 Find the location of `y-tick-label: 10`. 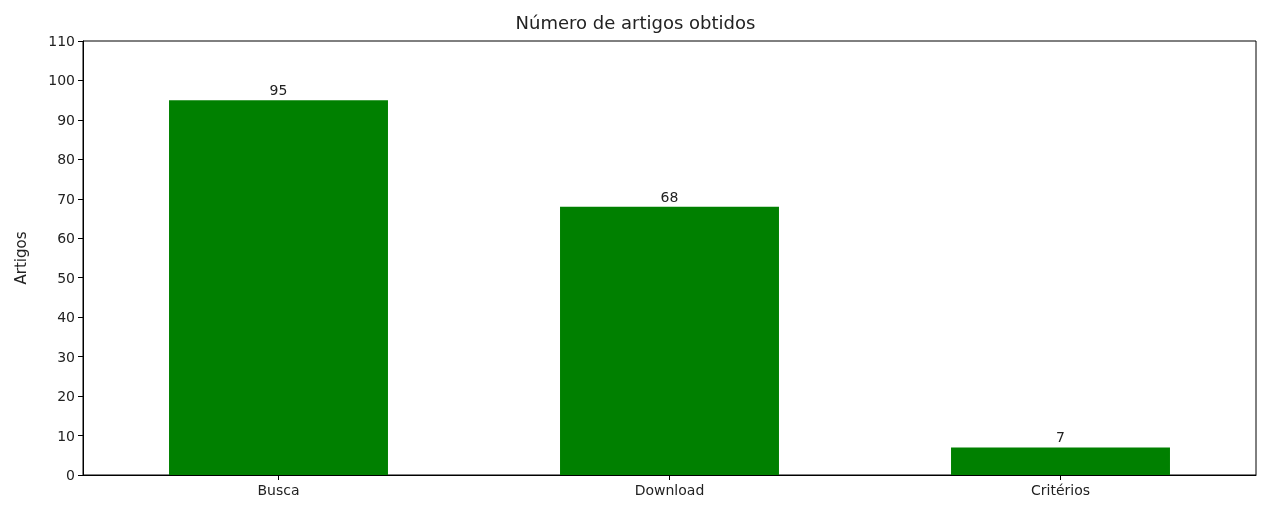

y-tick-label: 10 is located at coordinates (66, 435).